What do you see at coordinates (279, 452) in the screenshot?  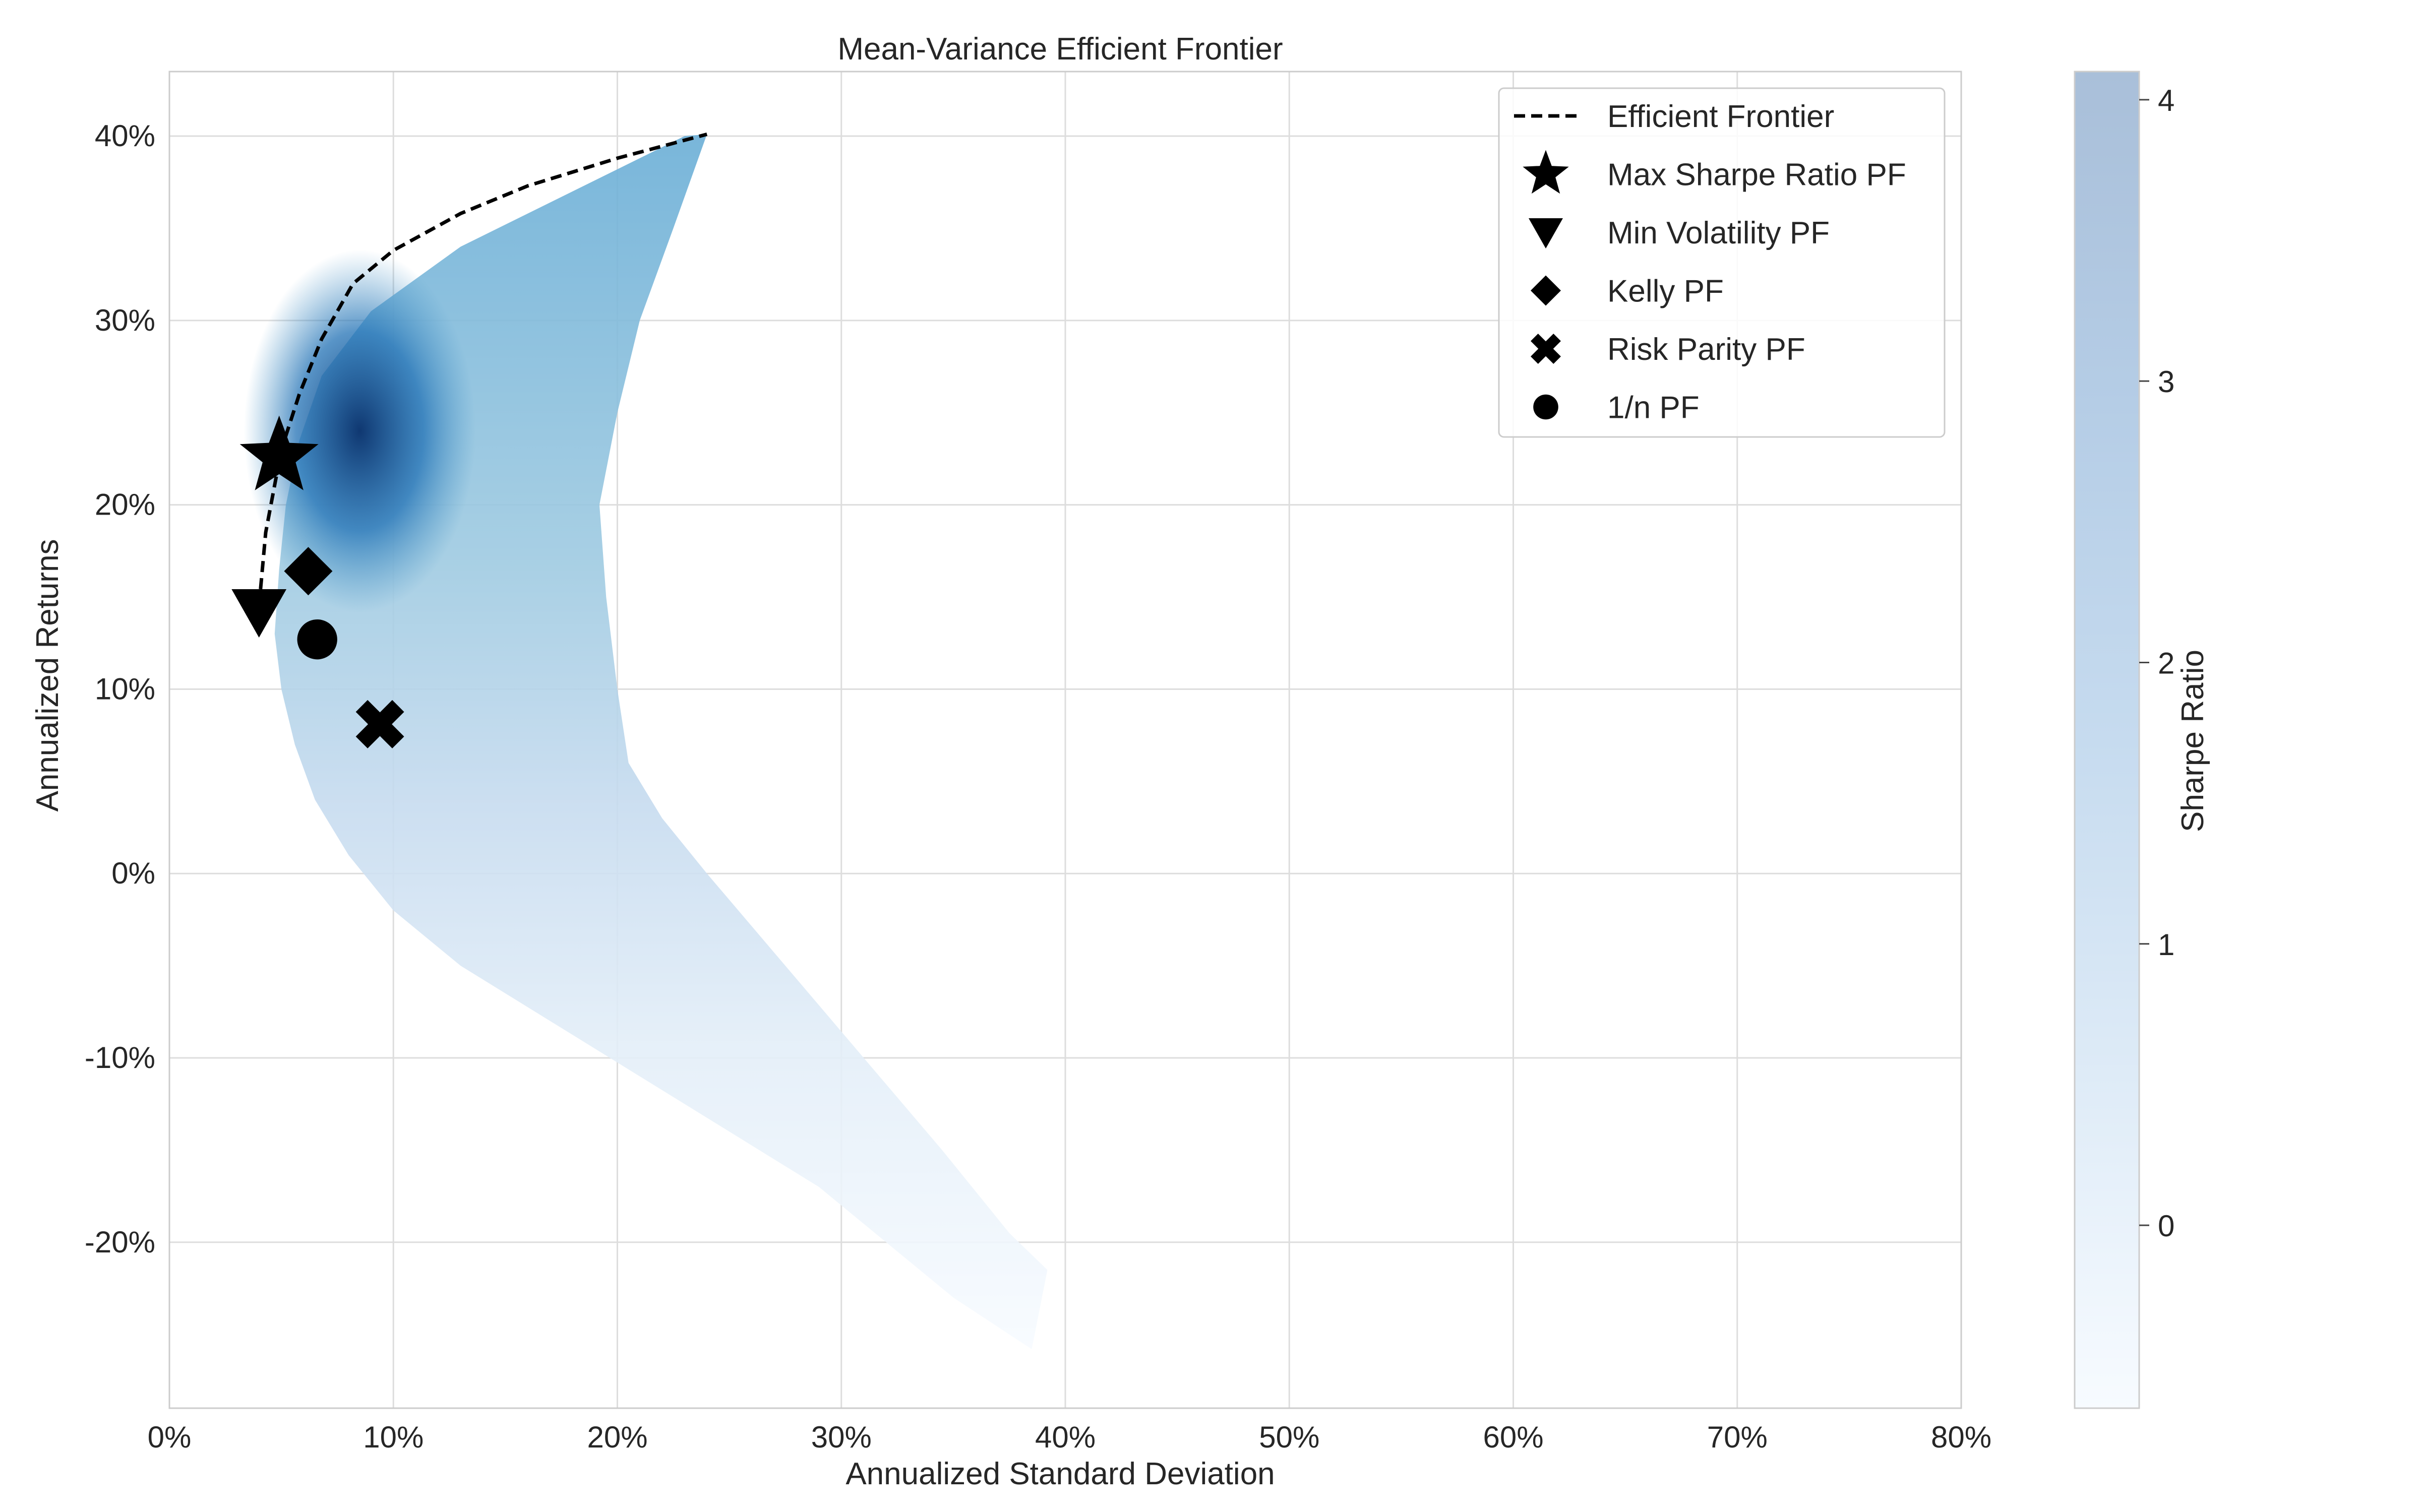 I see `max-sharpe-marker` at bounding box center [279, 452].